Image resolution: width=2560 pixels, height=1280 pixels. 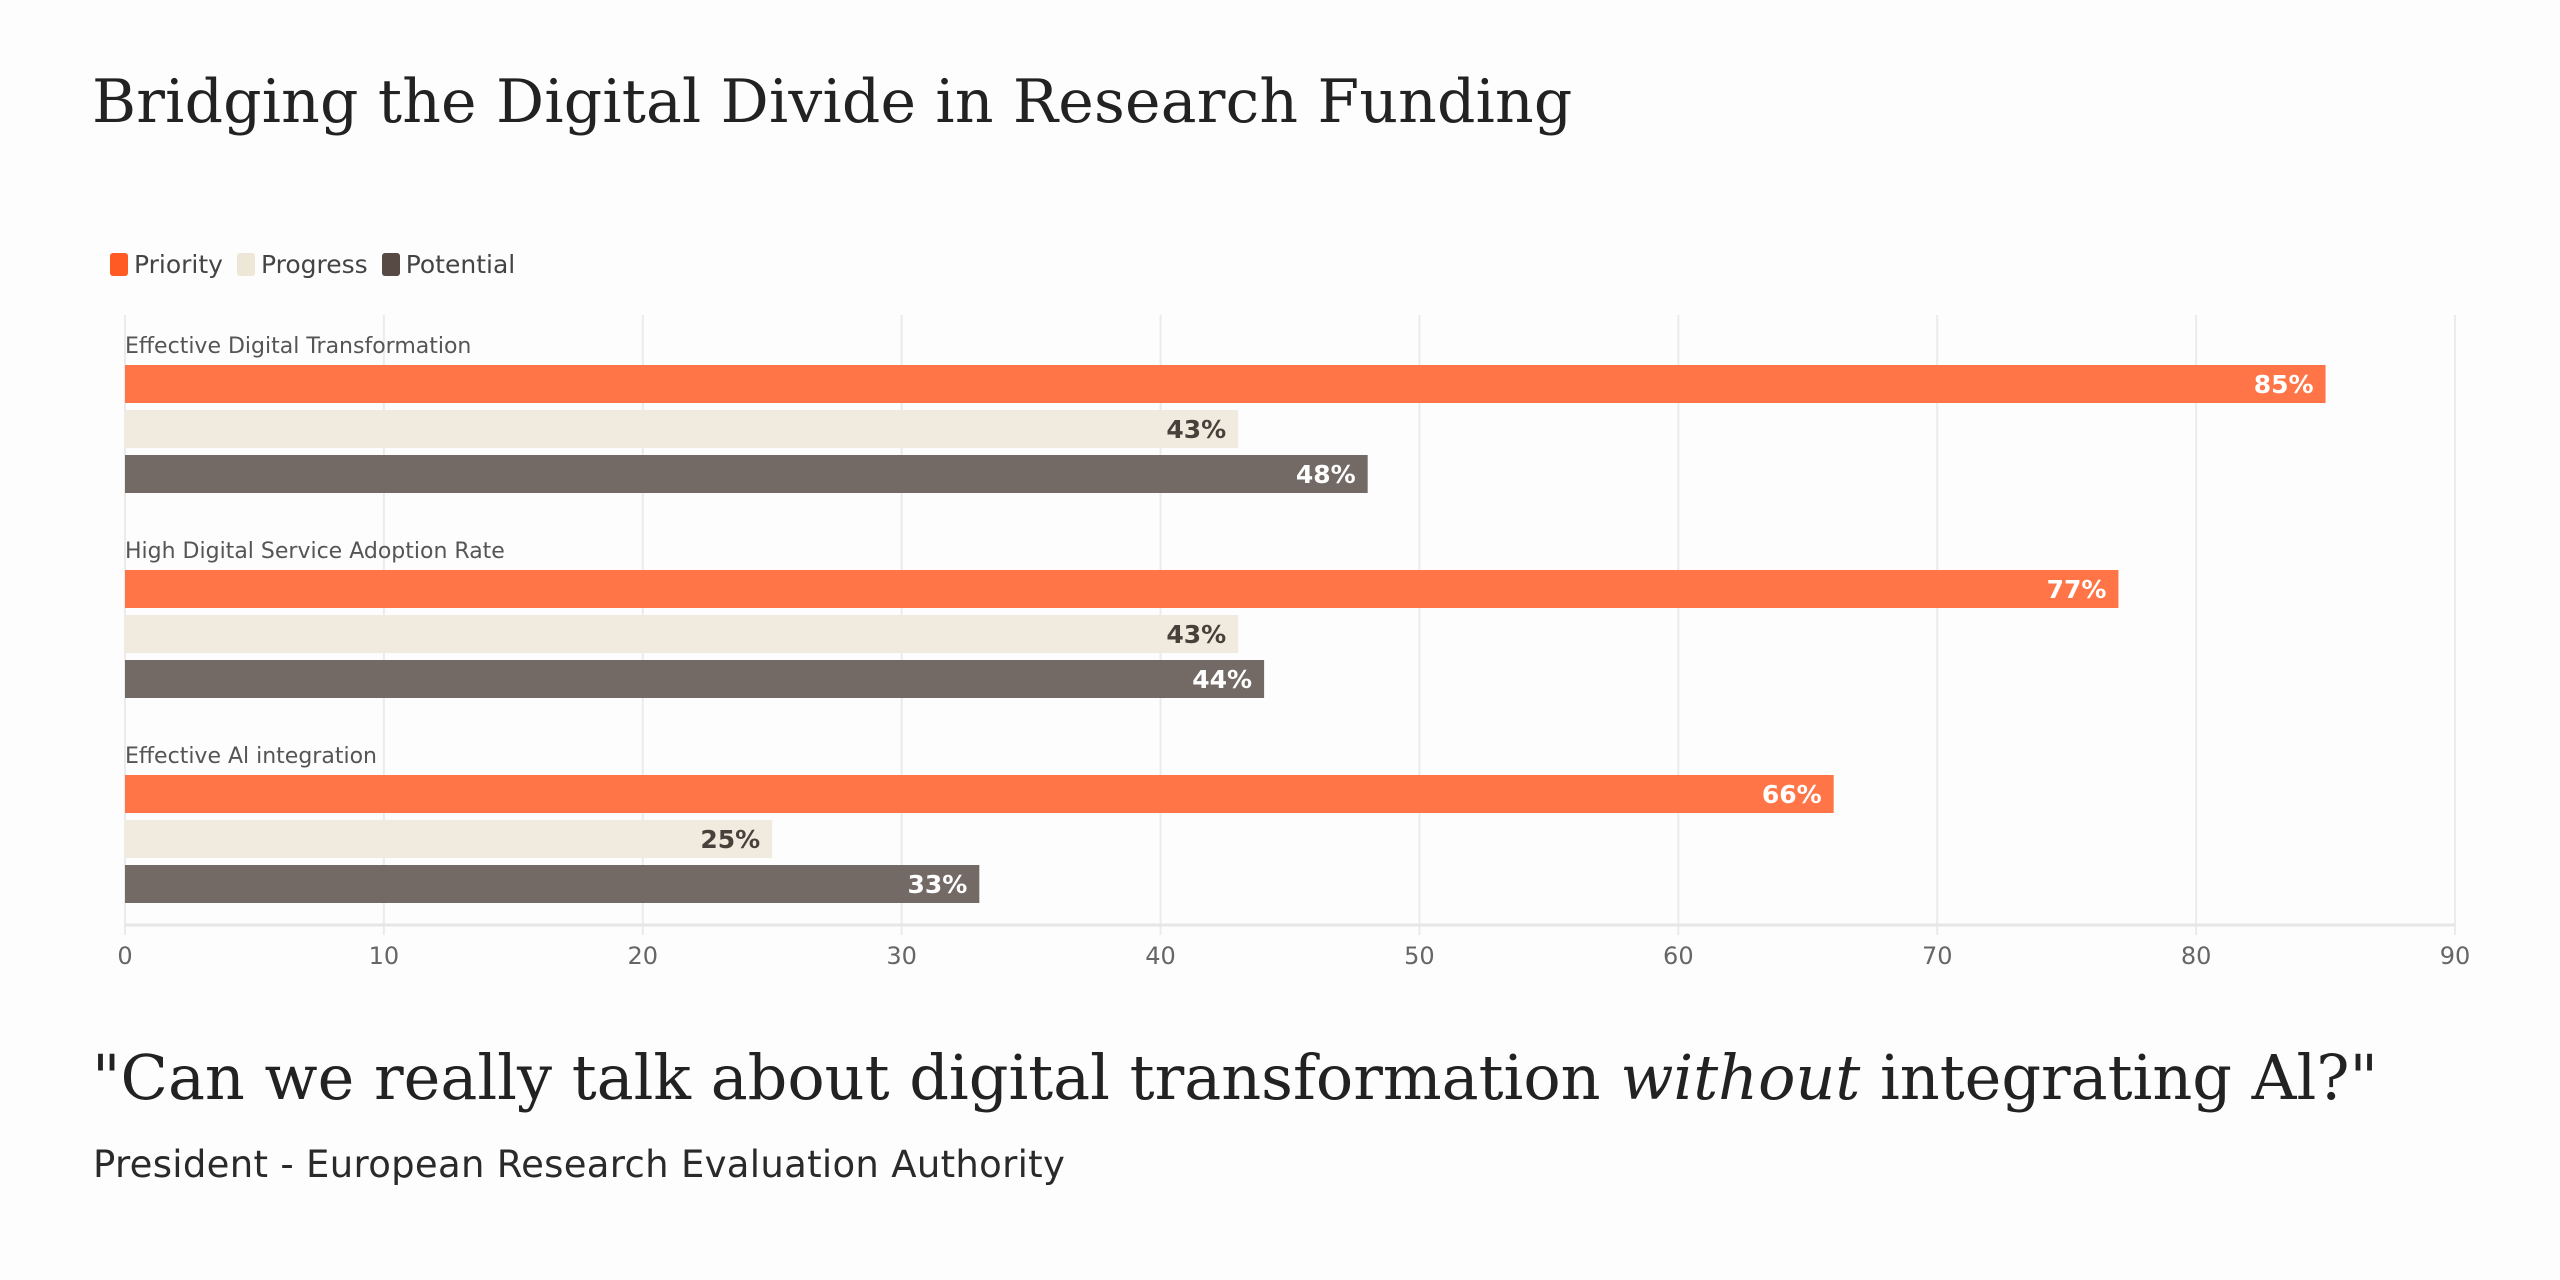 What do you see at coordinates (1419, 956) in the screenshot?
I see `x-tick-label: 50` at bounding box center [1419, 956].